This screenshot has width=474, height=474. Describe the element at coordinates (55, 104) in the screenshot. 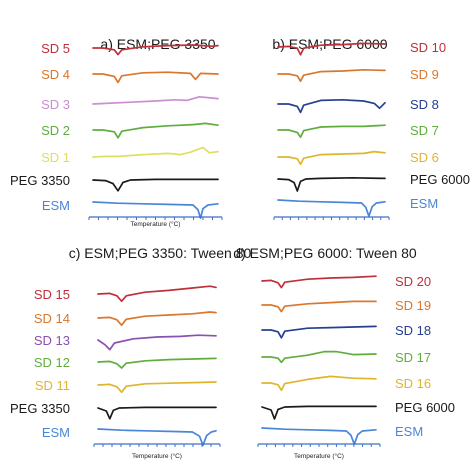

I see `series-label-sd-3: SD 3` at that location.